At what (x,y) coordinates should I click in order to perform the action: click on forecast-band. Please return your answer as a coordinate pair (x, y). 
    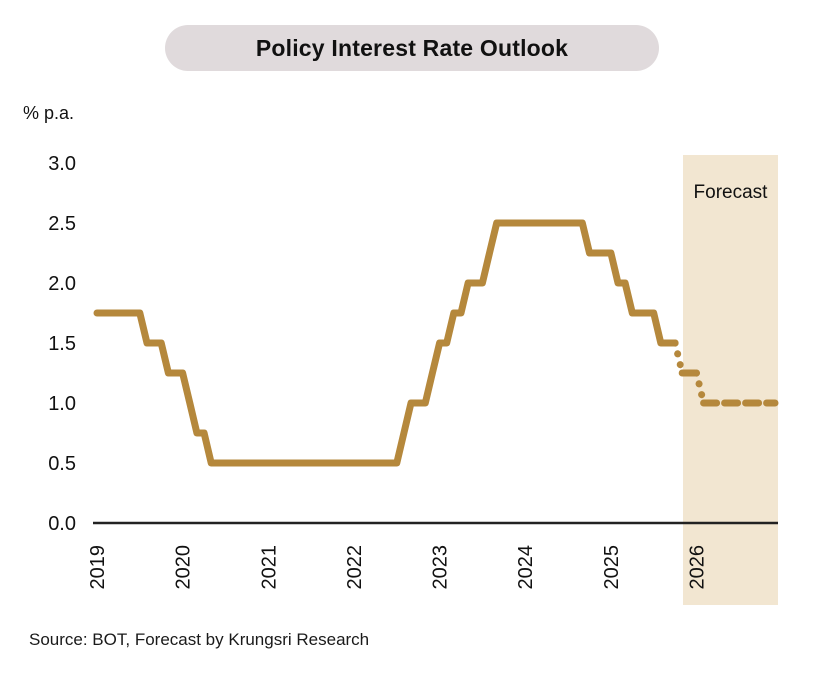
    Looking at the image, I should click on (730, 380).